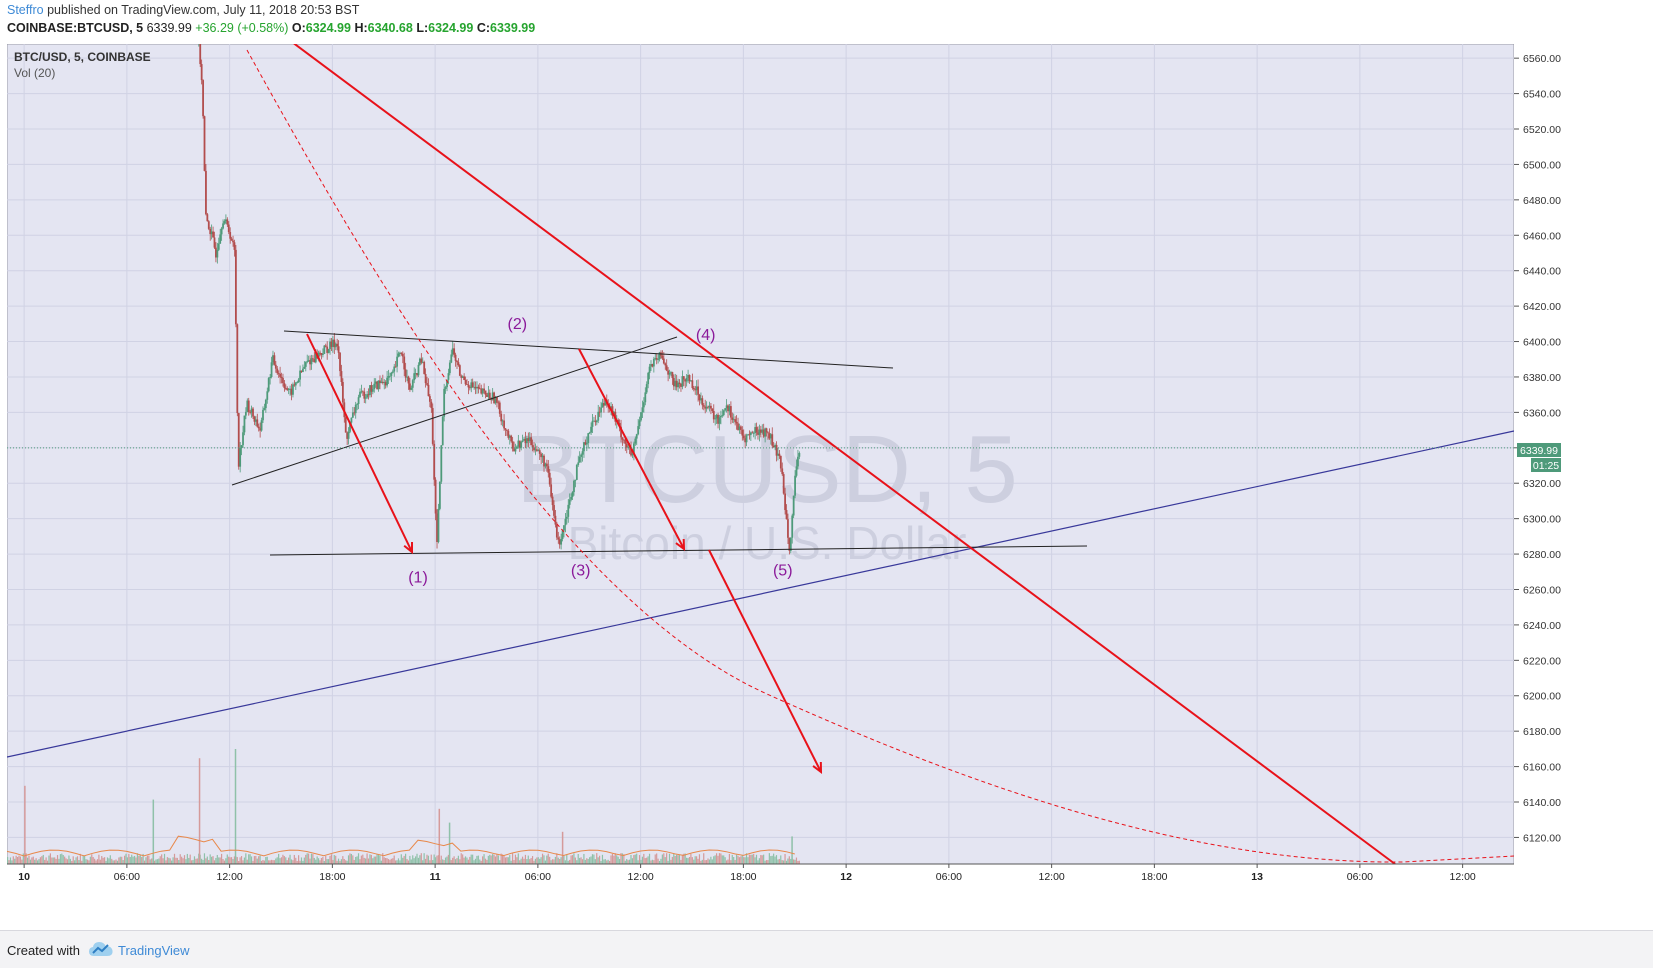 The width and height of the screenshot is (1653, 968). What do you see at coordinates (1462, 877) in the screenshot?
I see `time-tick-label: 12:00` at bounding box center [1462, 877].